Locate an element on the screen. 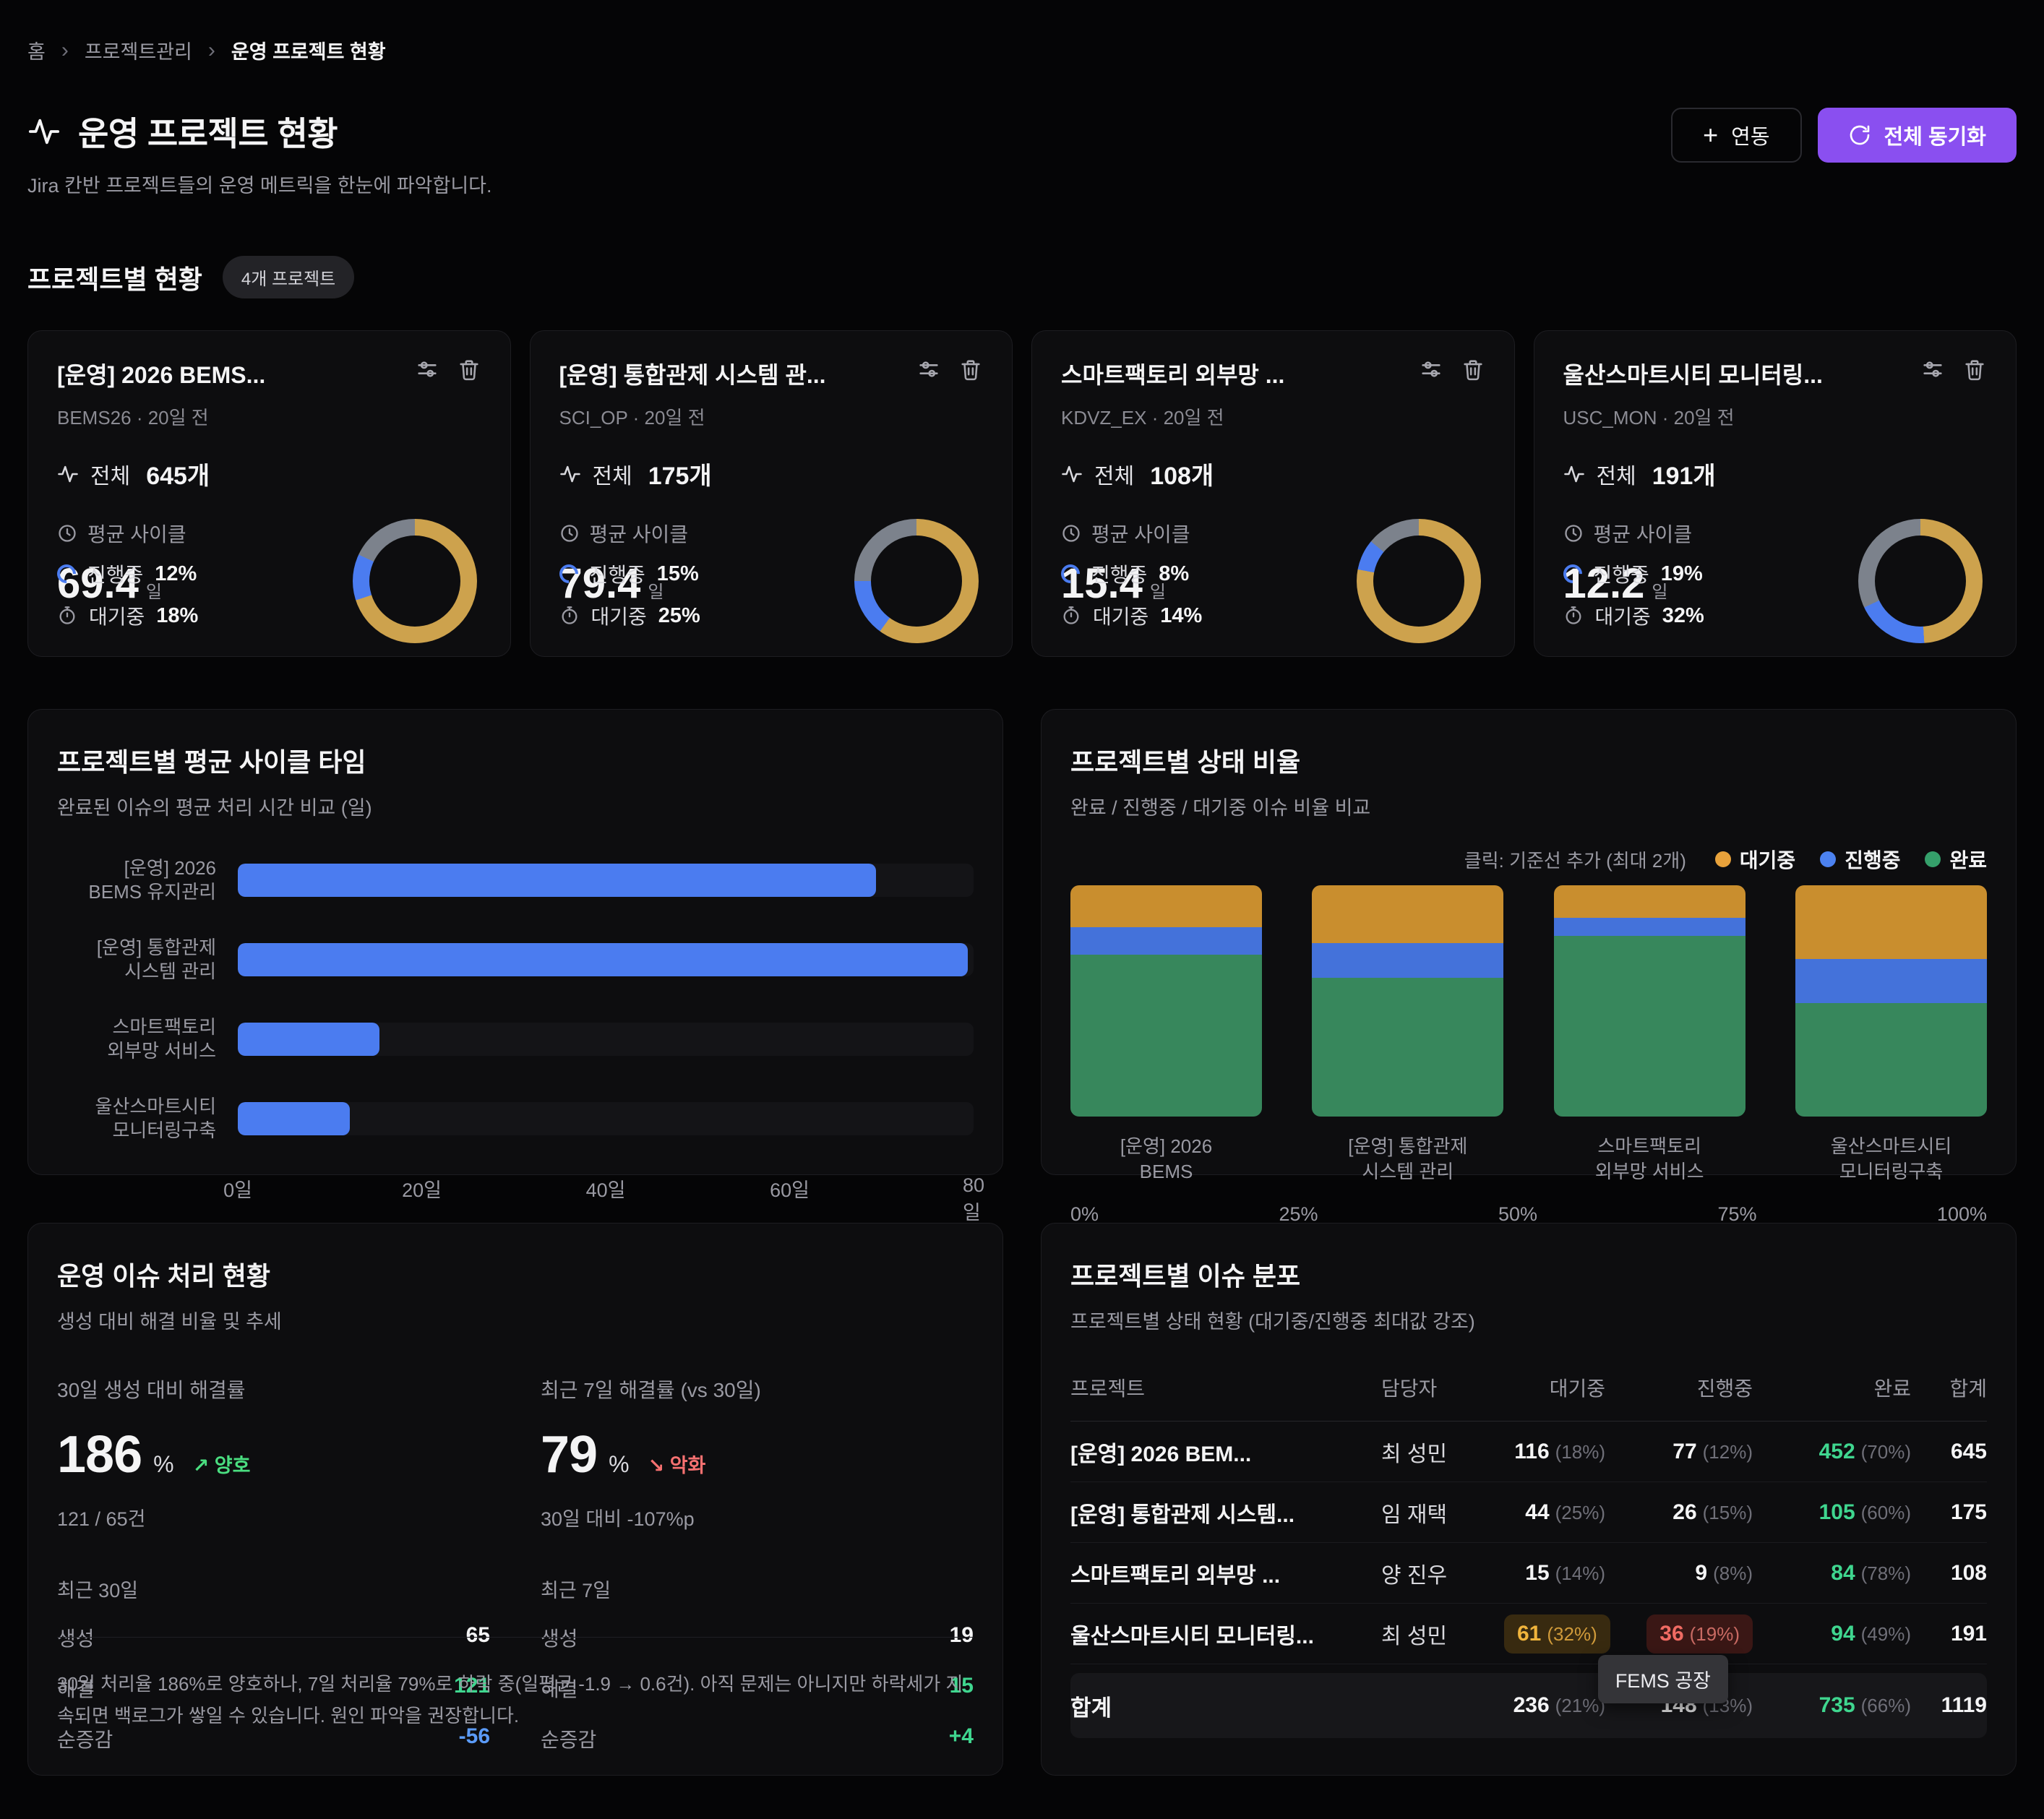 The width and height of the screenshot is (2044, 1819). percent-axis: 0% 25% 50% 75% 100% is located at coordinates (1528, 1214).